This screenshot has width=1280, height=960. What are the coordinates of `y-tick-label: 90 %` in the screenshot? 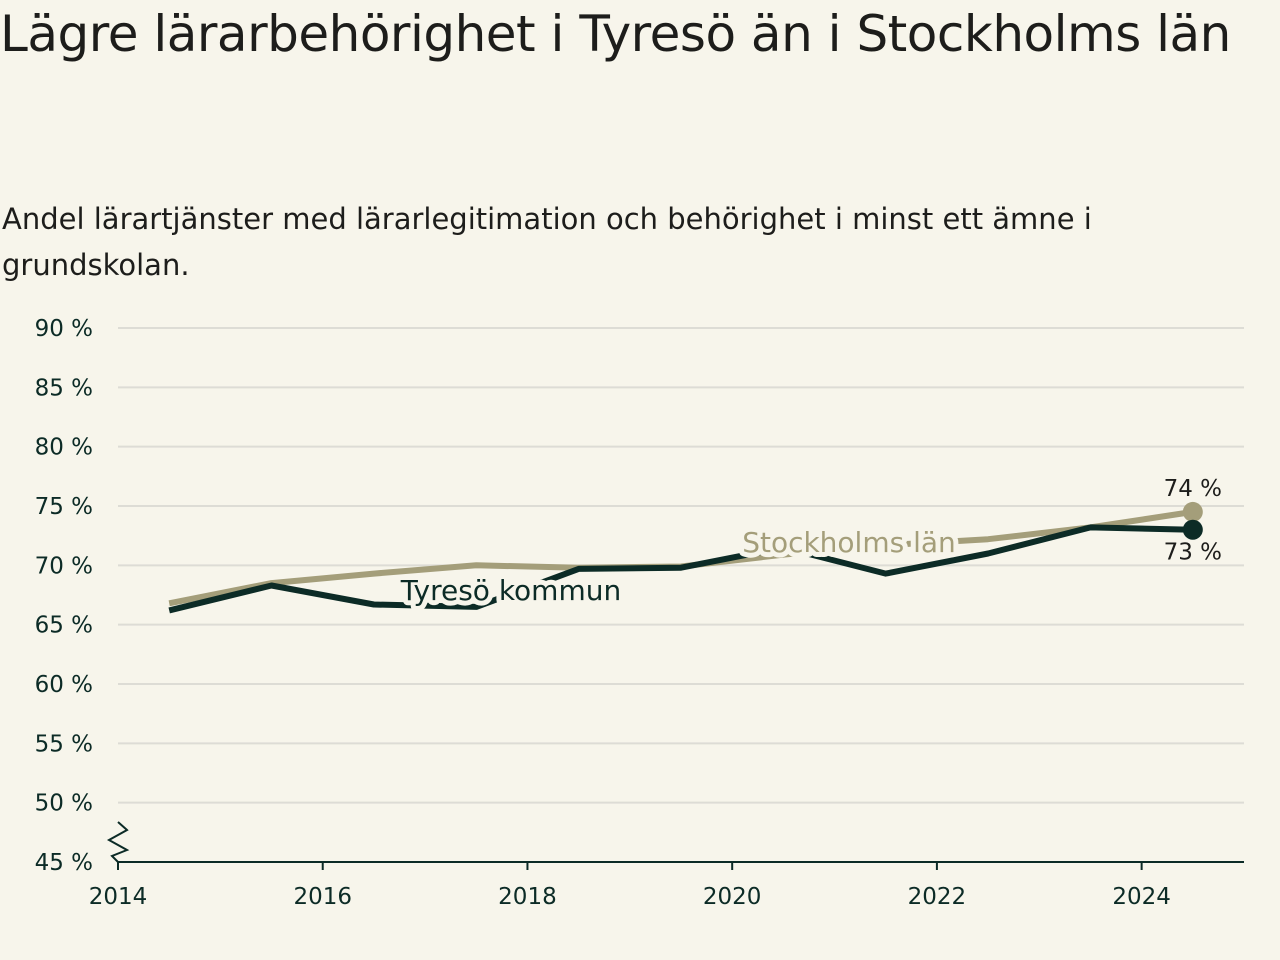 It's located at (64, 329).